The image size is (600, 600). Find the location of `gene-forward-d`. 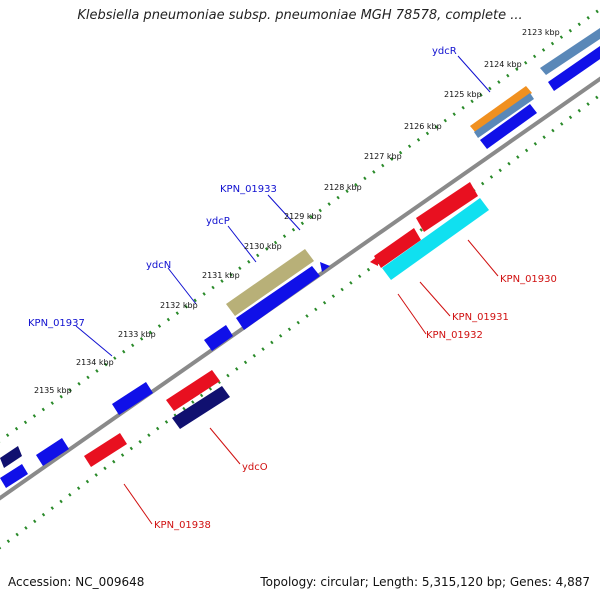

gene-forward-d is located at coordinates (11, 457).